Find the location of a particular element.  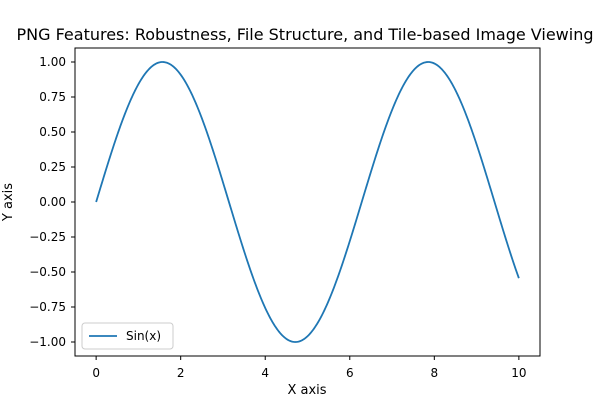

legend-box is located at coordinates (127, 336).